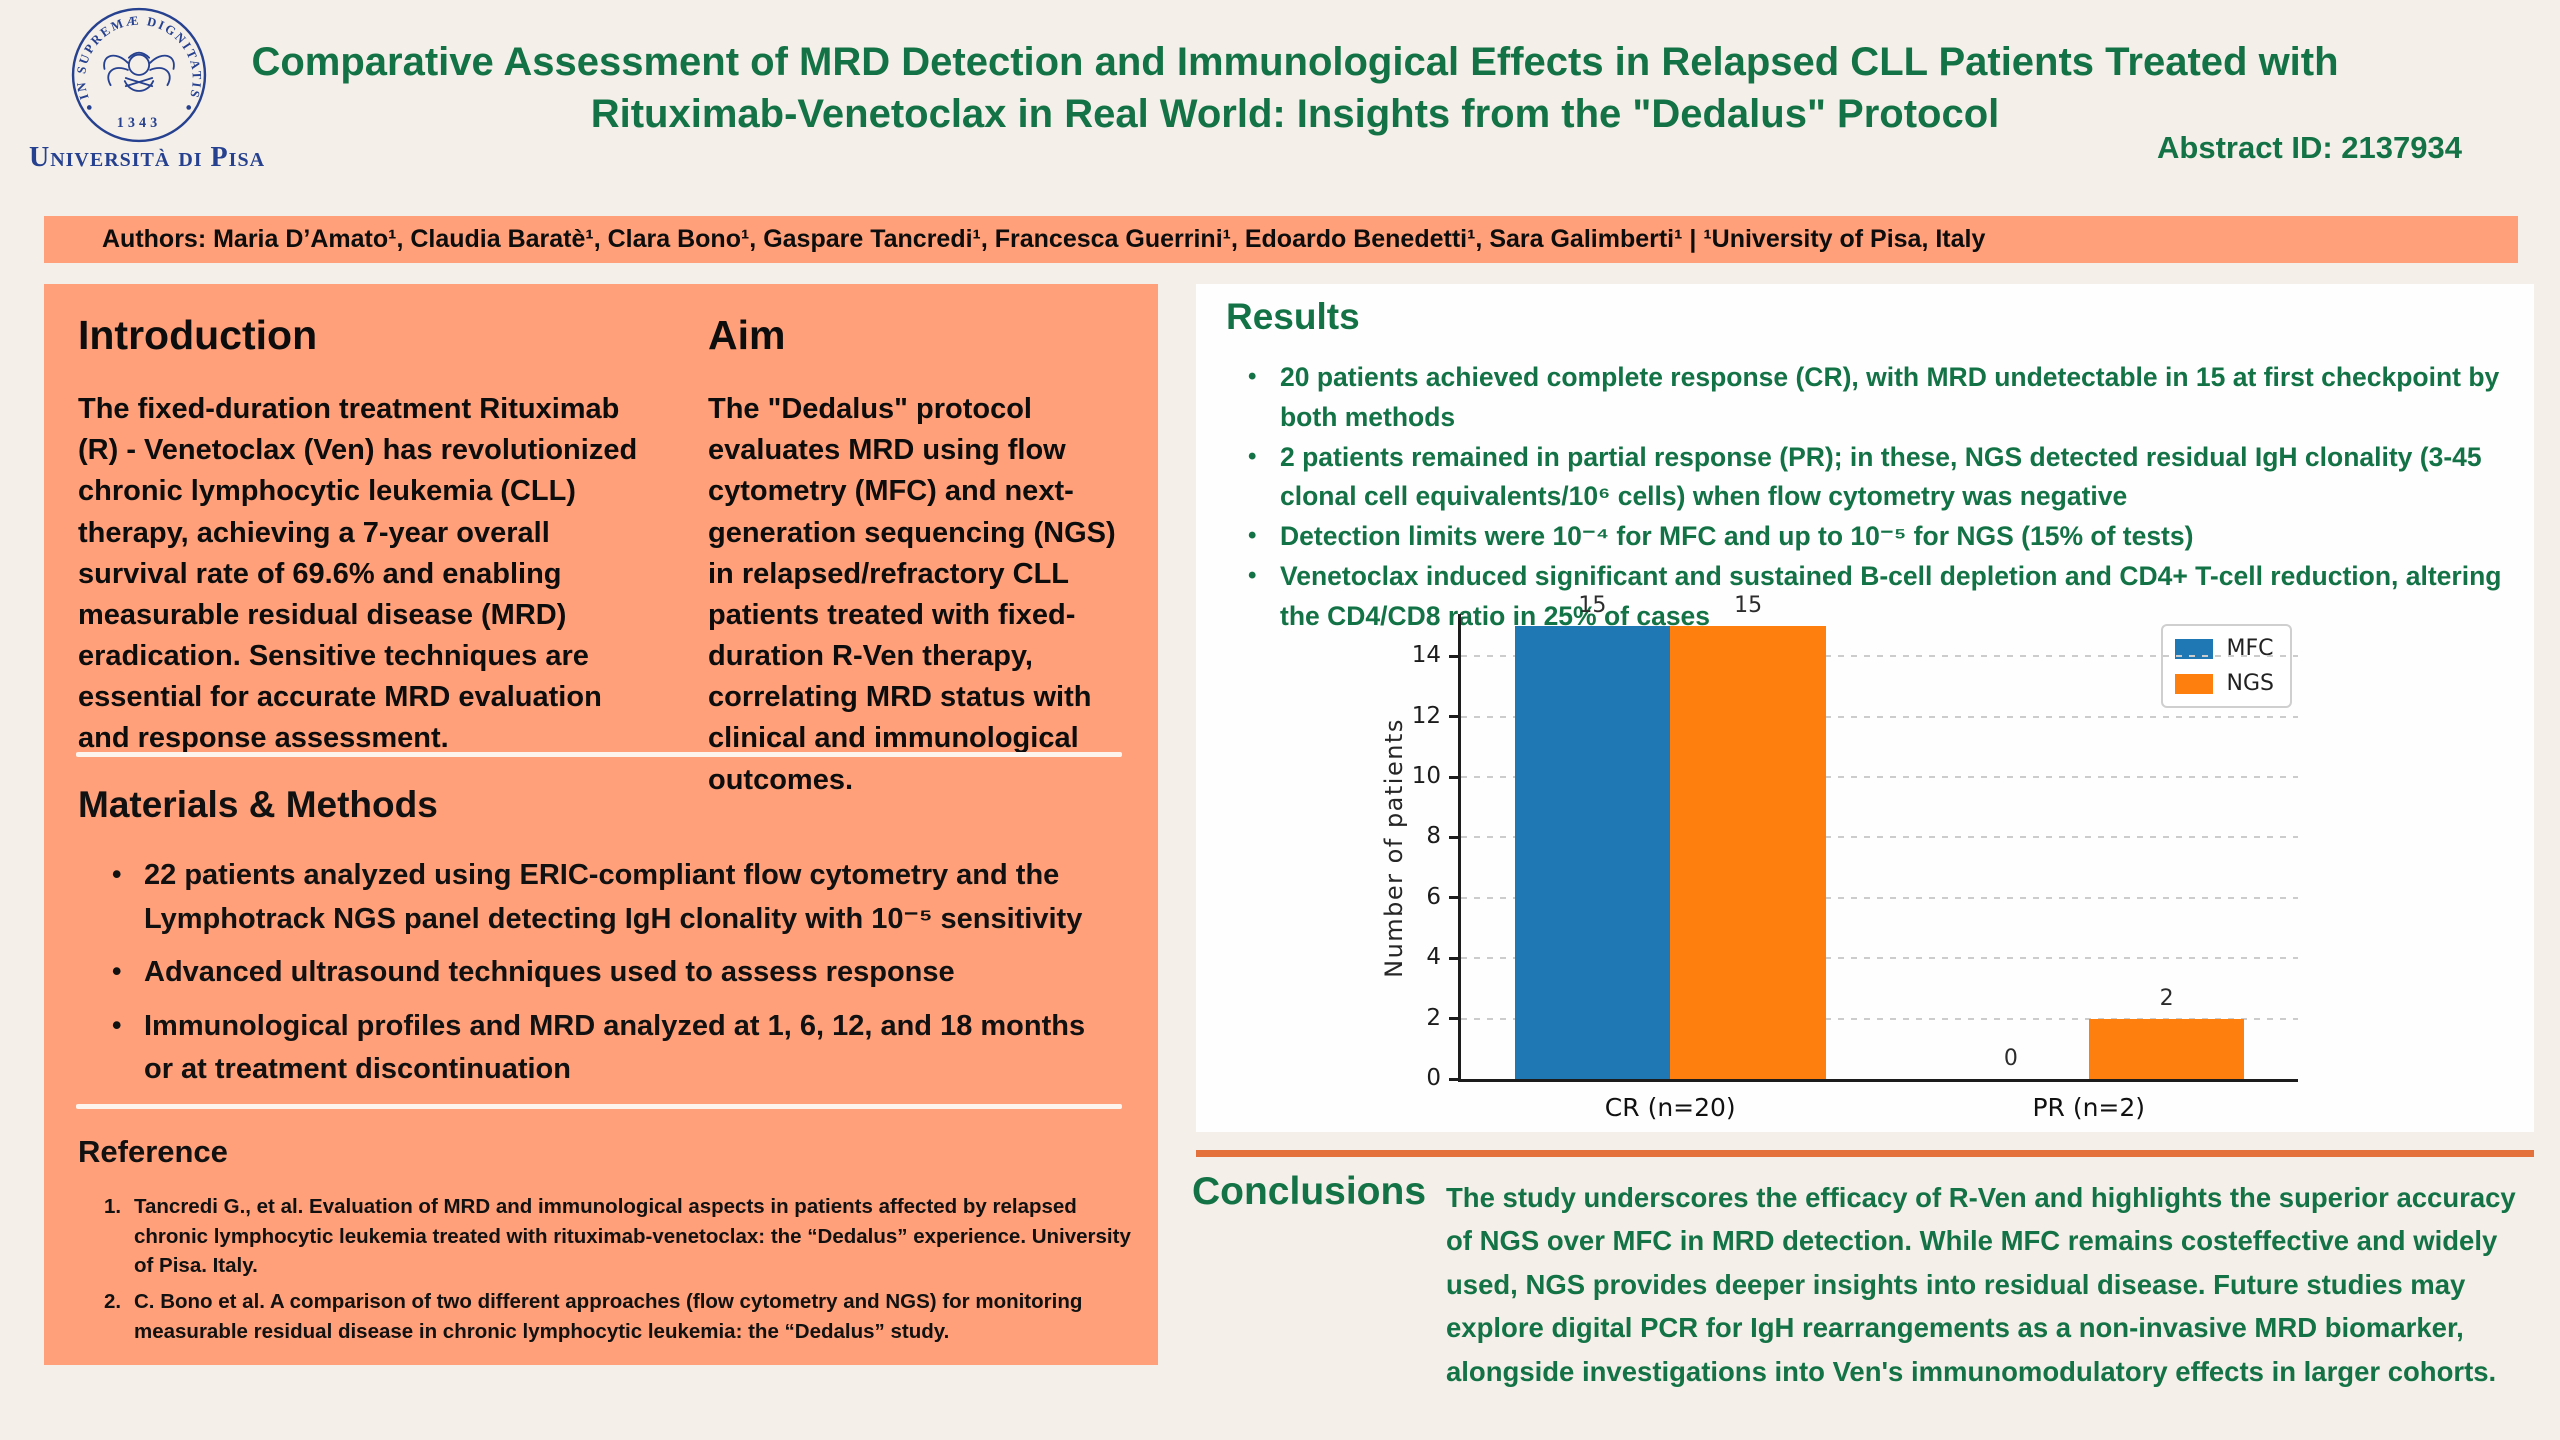 The image size is (2560, 1440). Describe the element at coordinates (1309, 1191) in the screenshot. I see `conclusions-heading: Conclusions` at that location.